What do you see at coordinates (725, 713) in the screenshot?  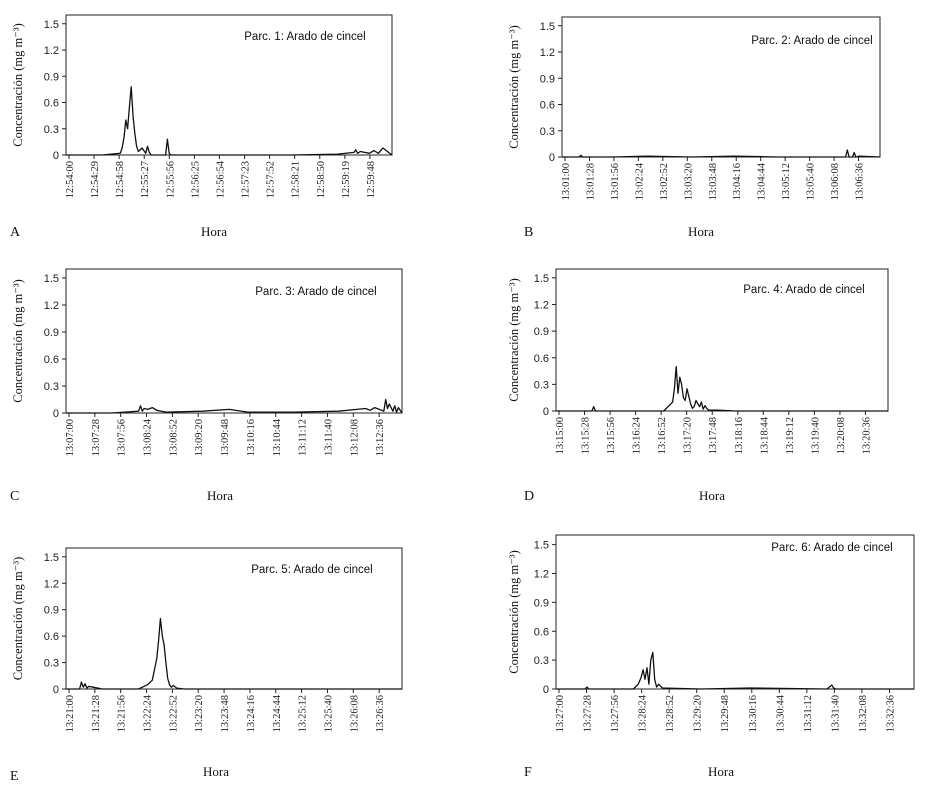 I see `x-tick-label: 13:29:48` at bounding box center [725, 713].